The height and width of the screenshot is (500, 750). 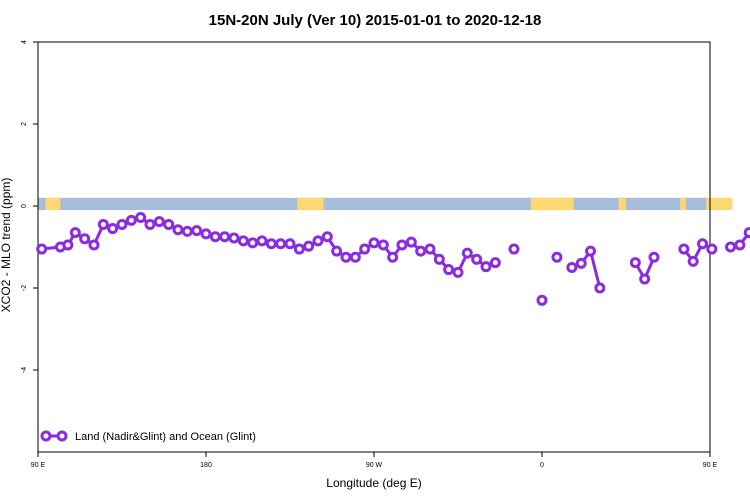 What do you see at coordinates (24, 124) in the screenshot?
I see `y-tick-label: 2` at bounding box center [24, 124].